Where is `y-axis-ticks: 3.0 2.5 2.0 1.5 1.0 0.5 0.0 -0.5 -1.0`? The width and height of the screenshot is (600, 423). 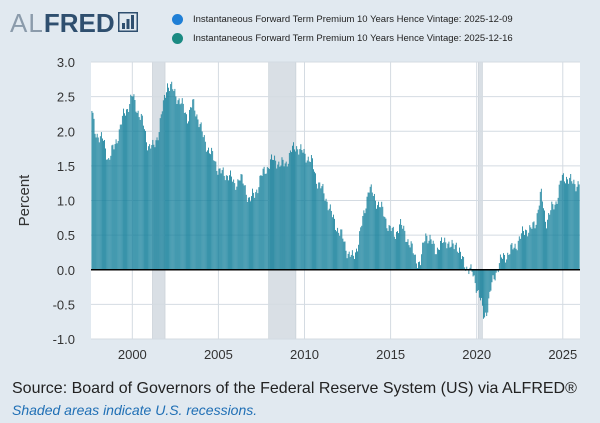
y-axis-ticks: 3.0 2.5 2.0 1.5 1.0 0.5 0.0 -0.5 -1.0 is located at coordinates (64, 201).